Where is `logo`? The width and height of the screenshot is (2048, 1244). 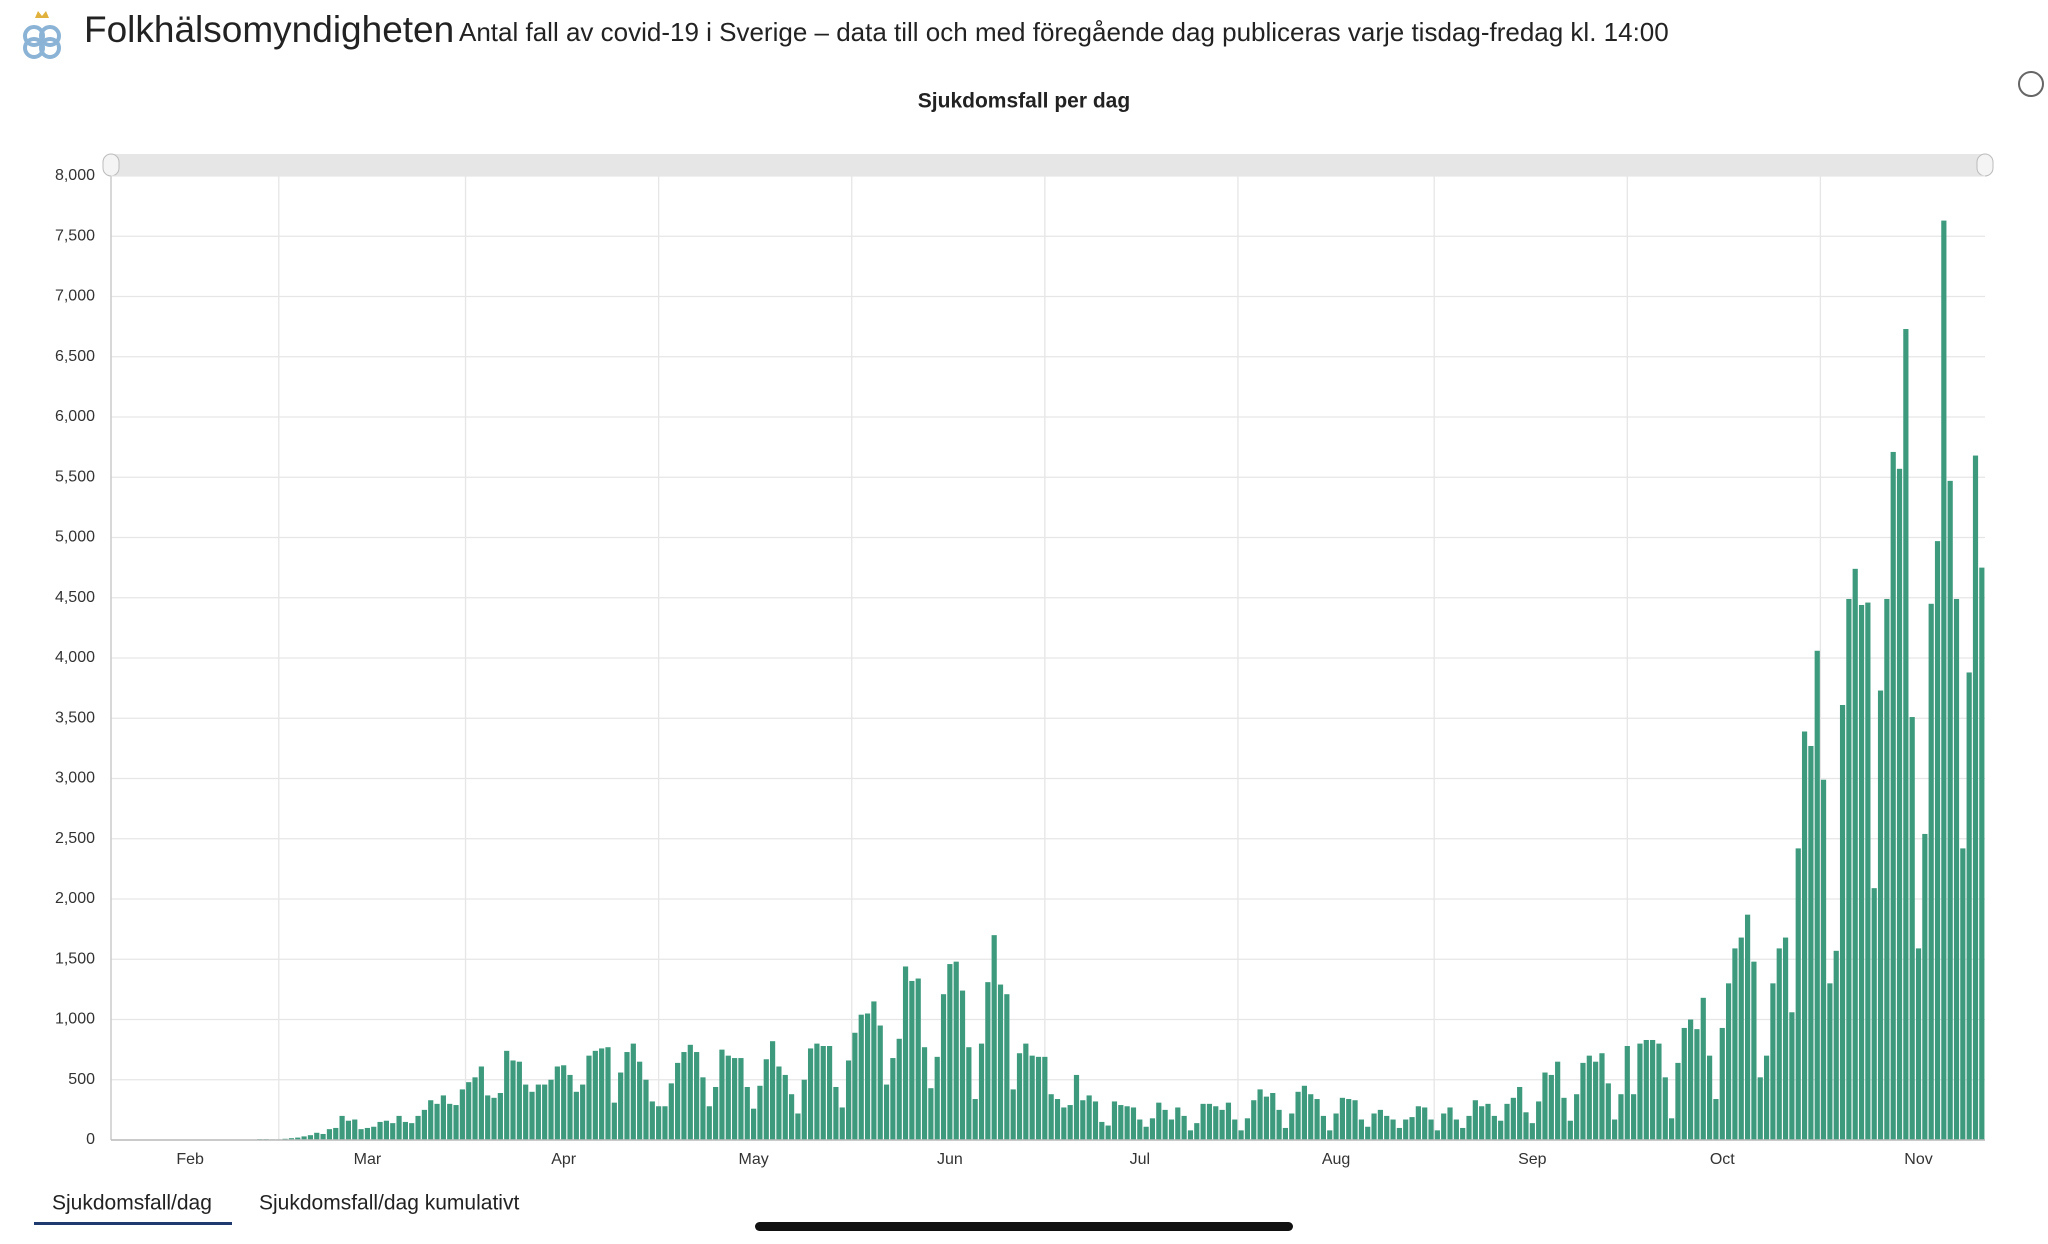 logo is located at coordinates (42, 35).